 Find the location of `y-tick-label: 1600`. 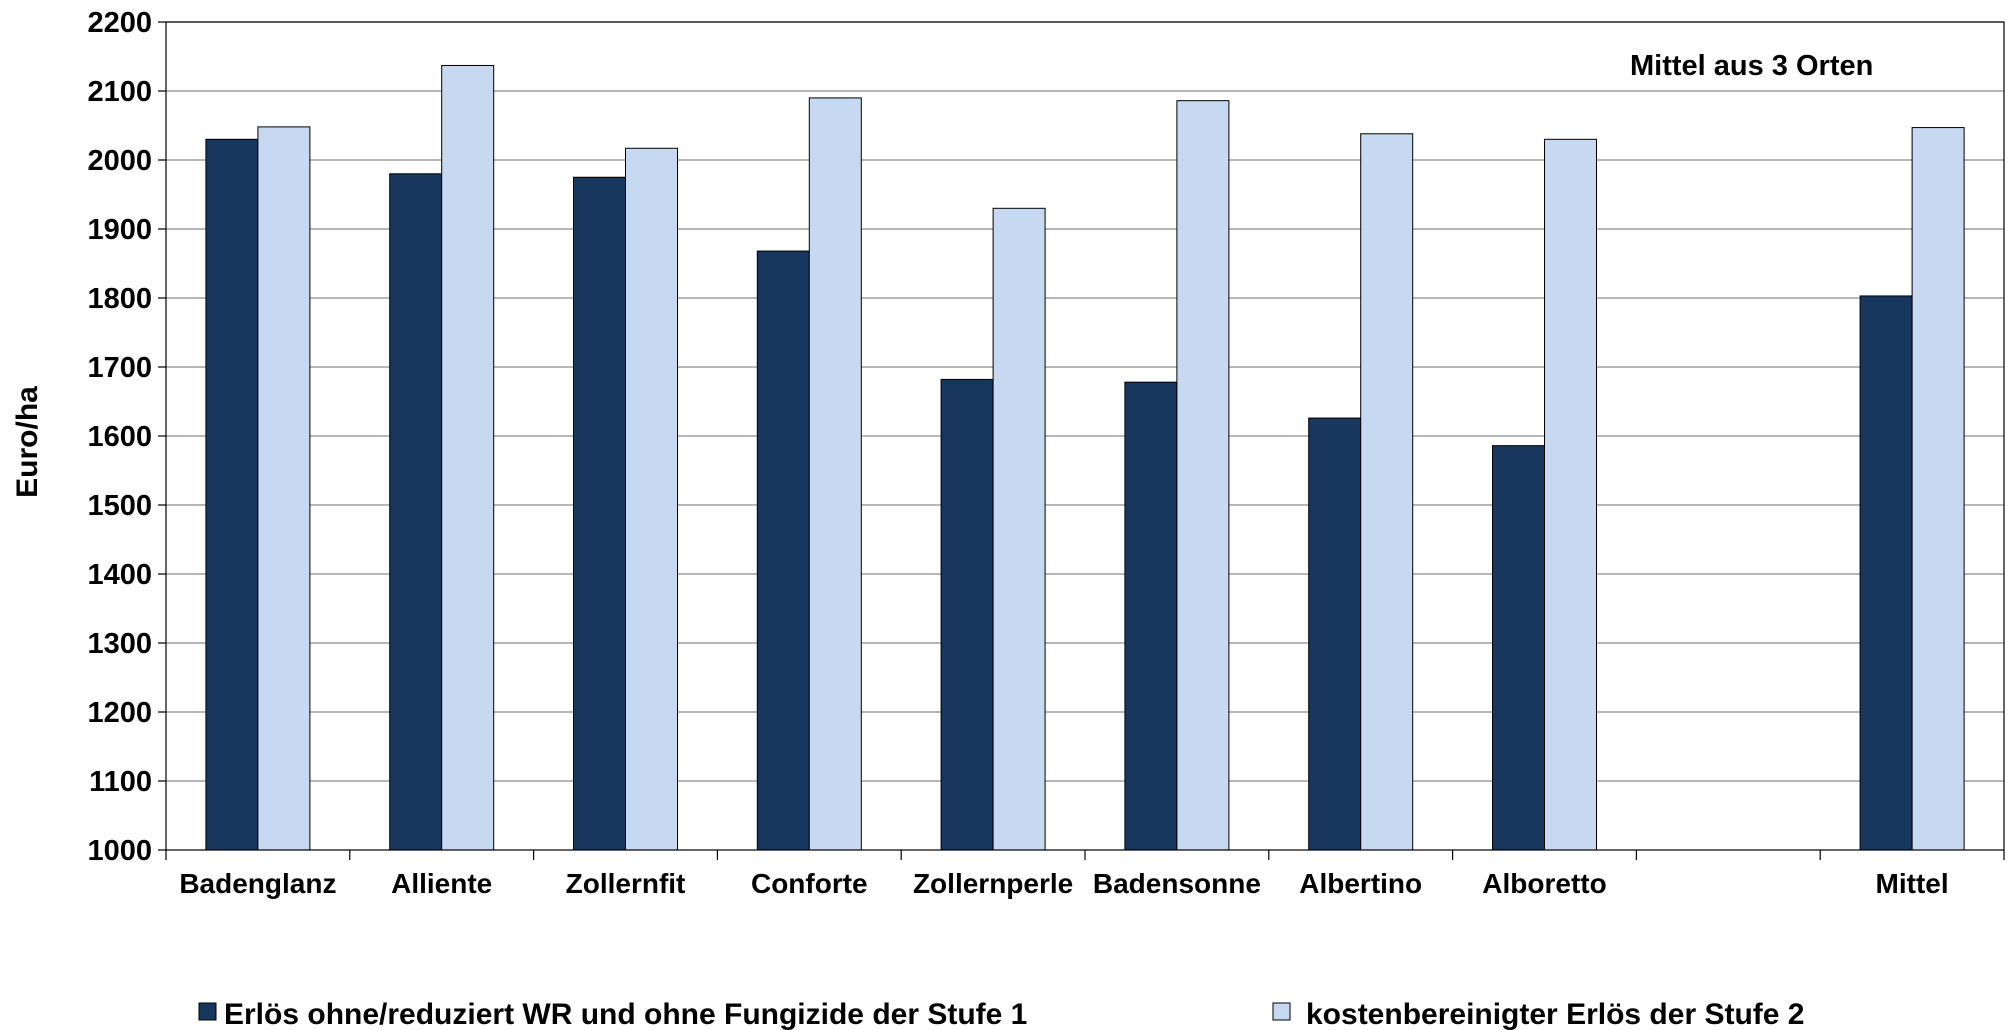

y-tick-label: 1600 is located at coordinates (119, 437).